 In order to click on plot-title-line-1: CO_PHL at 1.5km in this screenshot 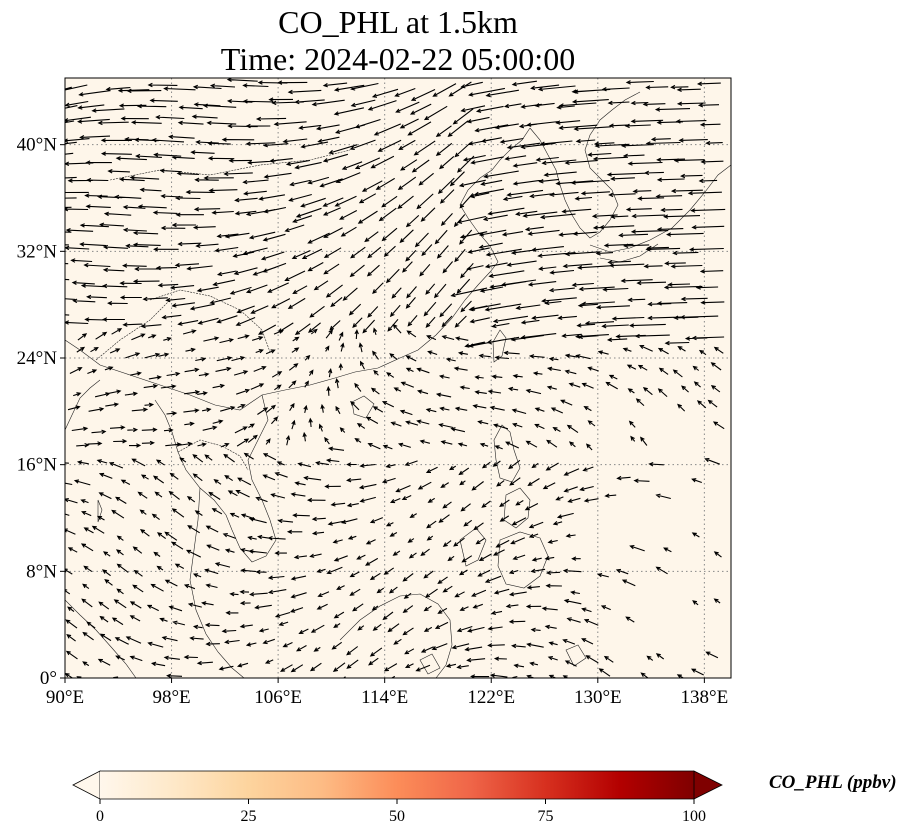, I will do `click(398, 22)`.